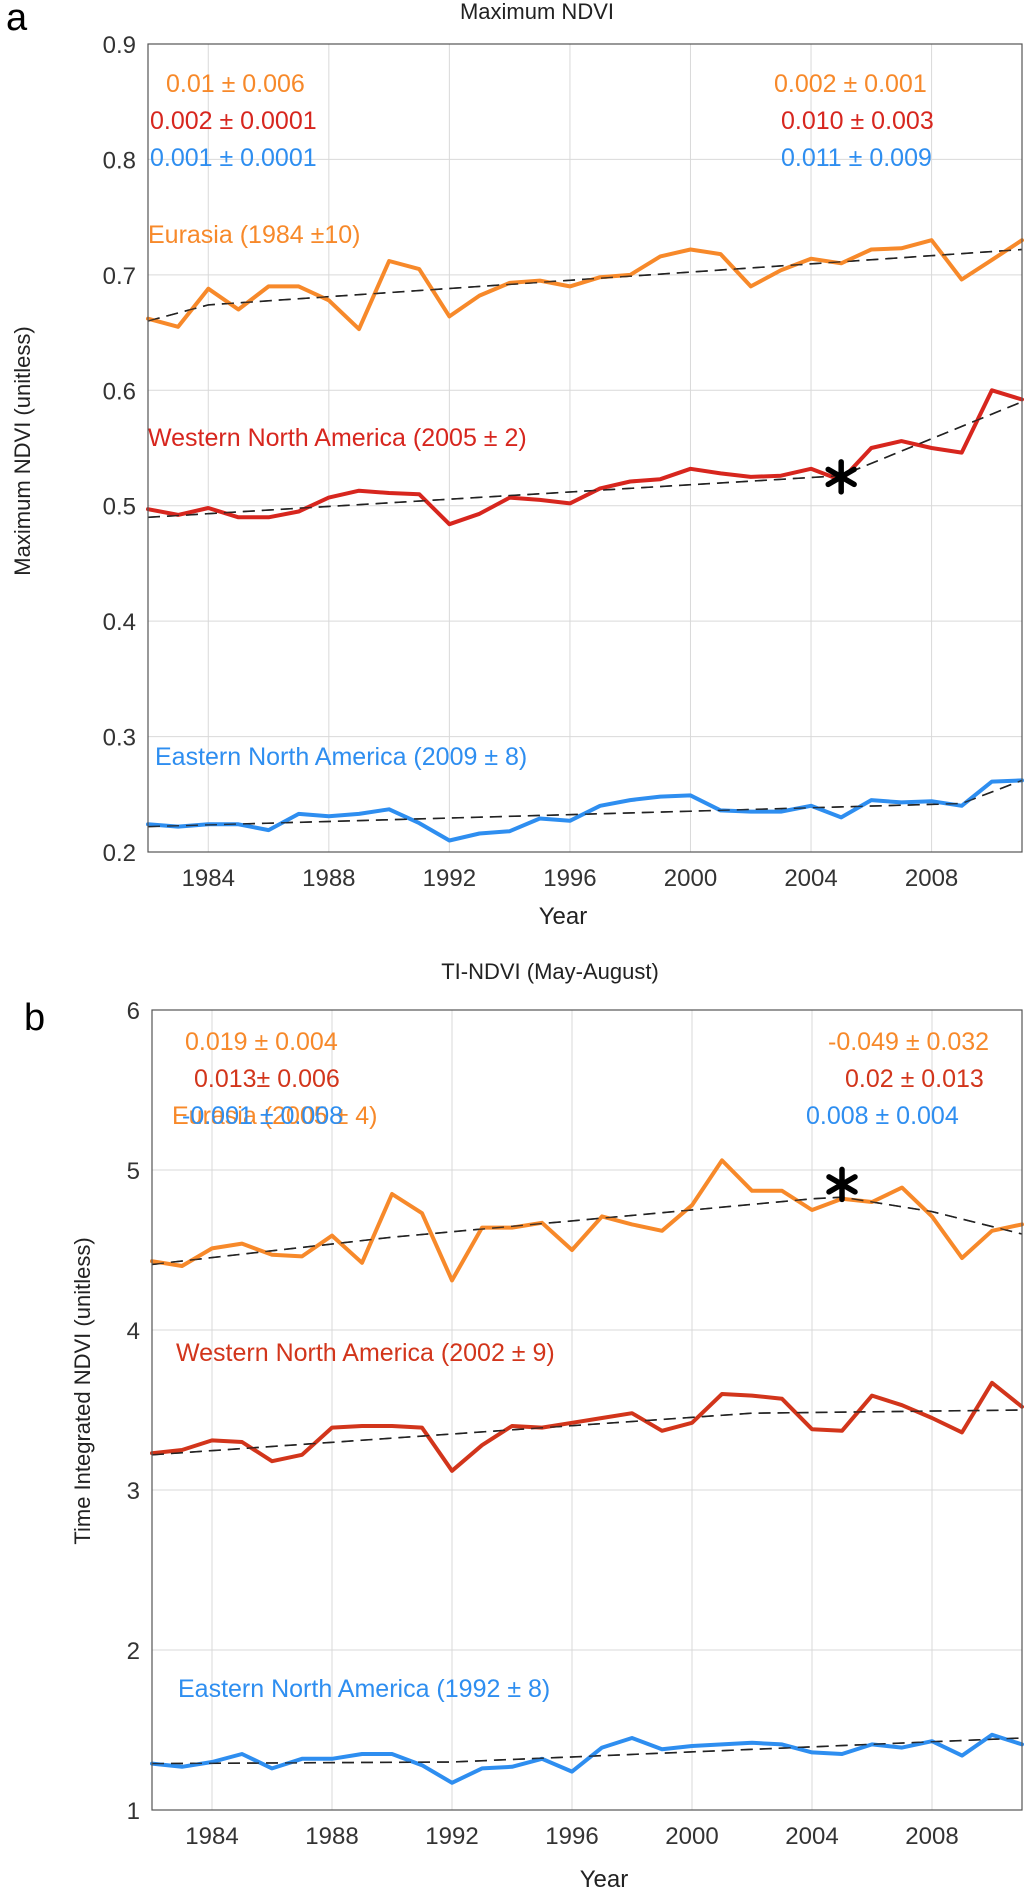  Describe the element at coordinates (850, 84) in the screenshot. I see `stats-right-eurasia: 0.002 ± 0.001` at that location.